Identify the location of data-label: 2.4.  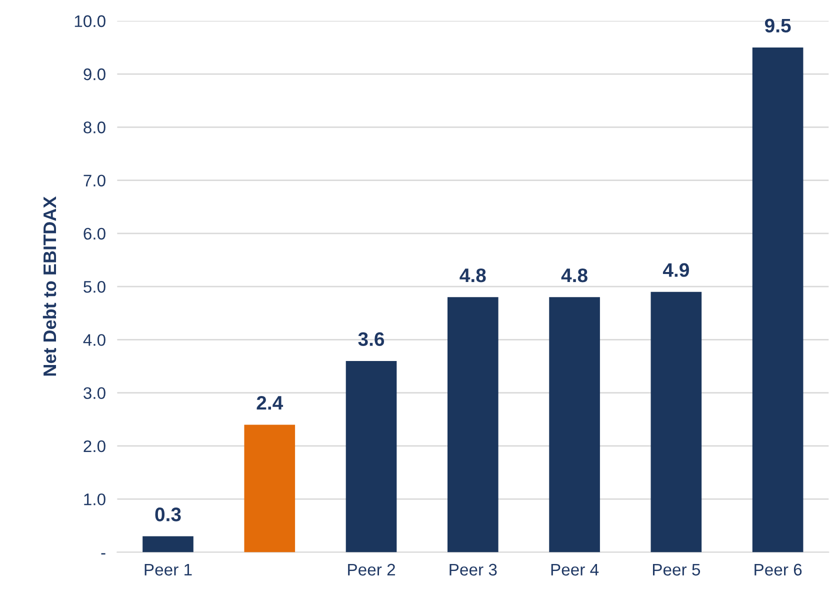
(270, 403).